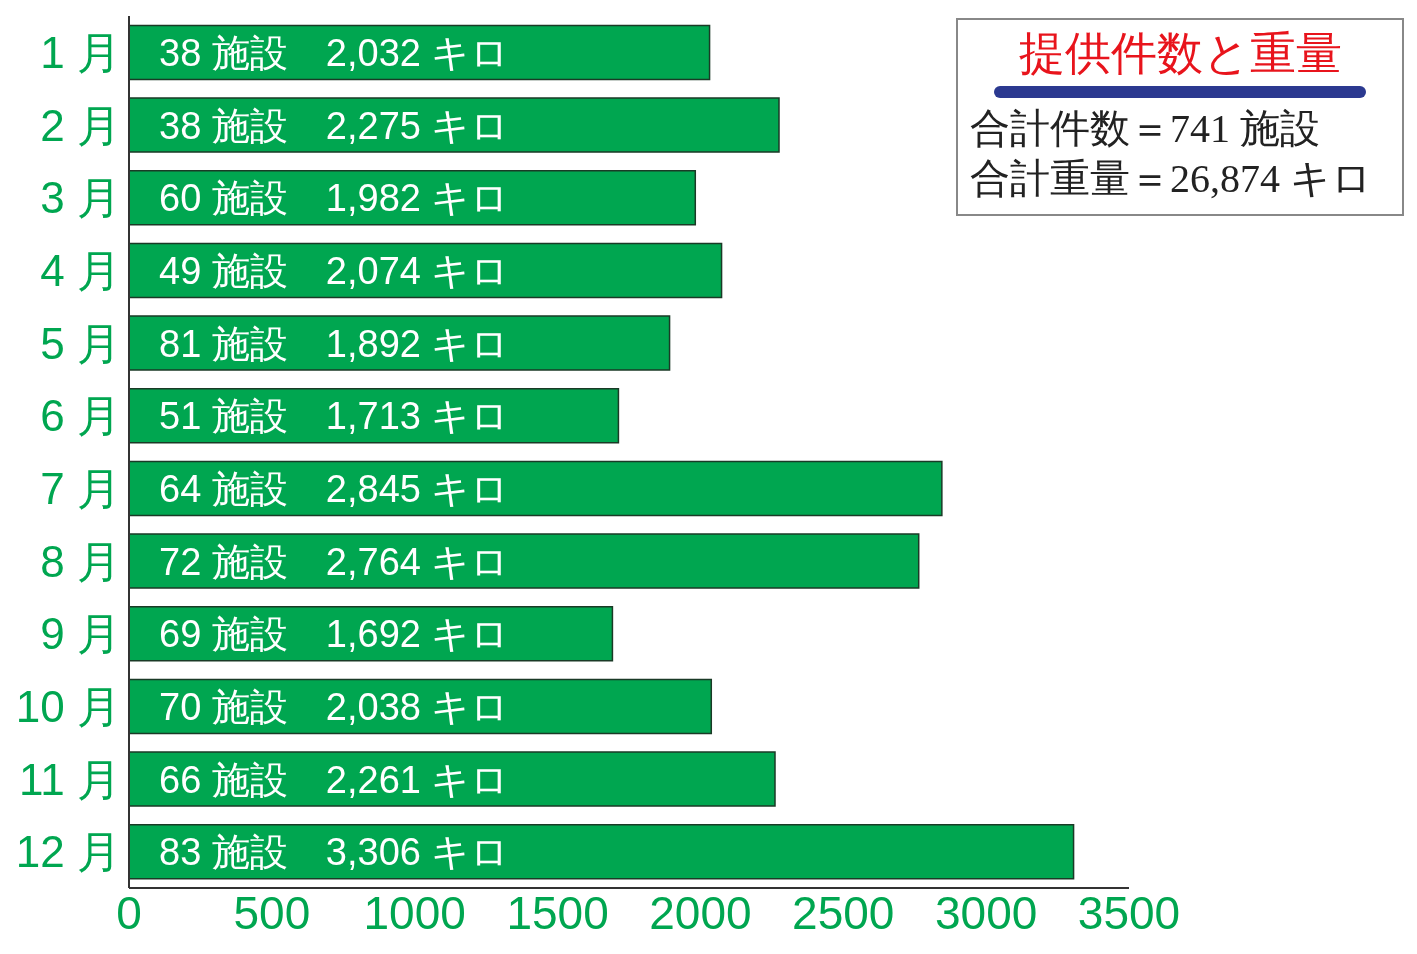 This screenshot has width=1417, height=954. I want to click on y-tick-label: 9 月, so click(80, 634).